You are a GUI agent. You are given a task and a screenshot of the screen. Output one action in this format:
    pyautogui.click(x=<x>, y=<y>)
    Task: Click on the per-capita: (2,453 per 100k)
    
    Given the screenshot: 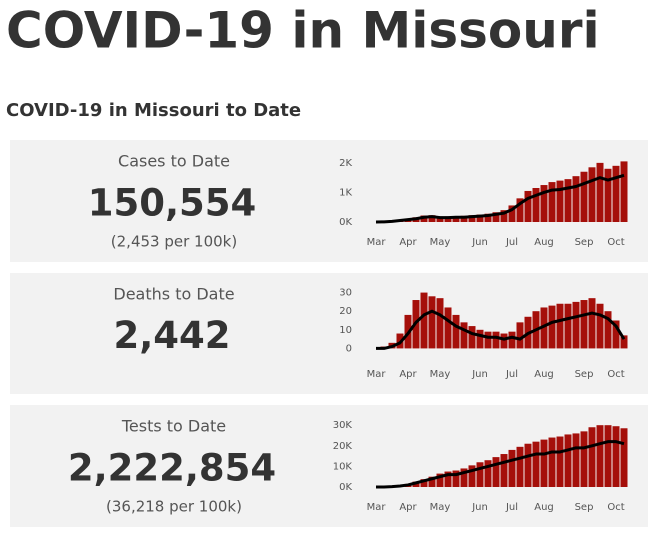 What is the action you would take?
    pyautogui.click(x=174, y=242)
    